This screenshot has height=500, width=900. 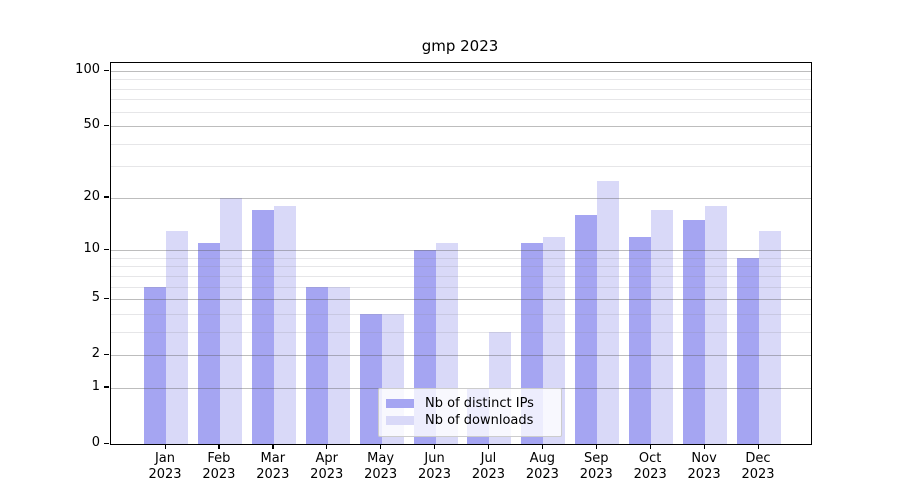 I want to click on bar-dec-distinct-ips, so click(x=748, y=350).